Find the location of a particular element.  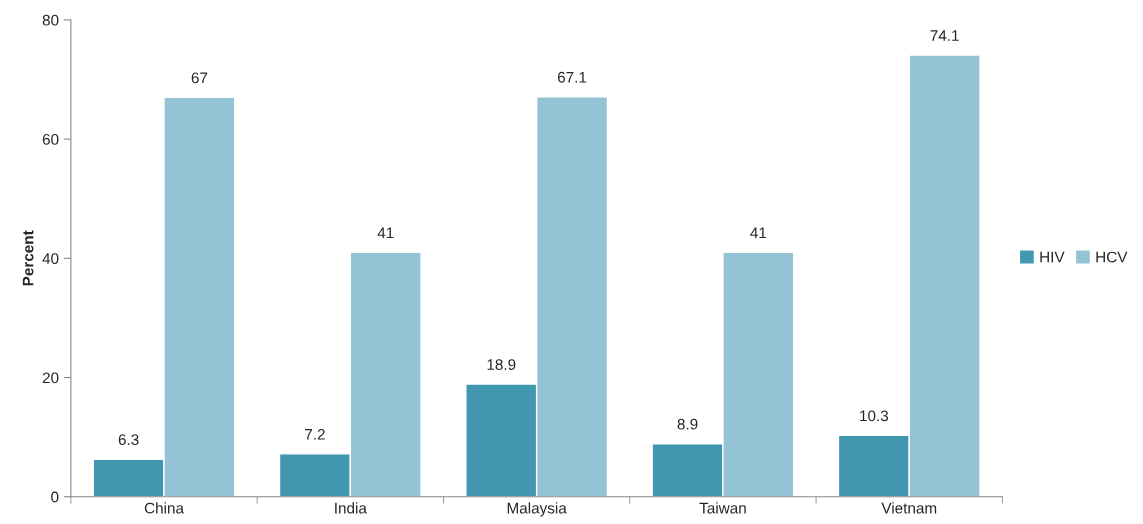

x-tick-label: Taiwan is located at coordinates (722, 508).